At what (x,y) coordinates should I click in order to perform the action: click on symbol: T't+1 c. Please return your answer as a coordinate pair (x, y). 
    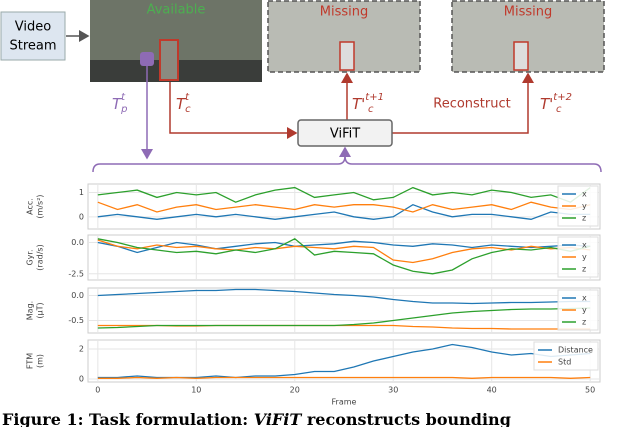
    Looking at the image, I should click on (368, 103).